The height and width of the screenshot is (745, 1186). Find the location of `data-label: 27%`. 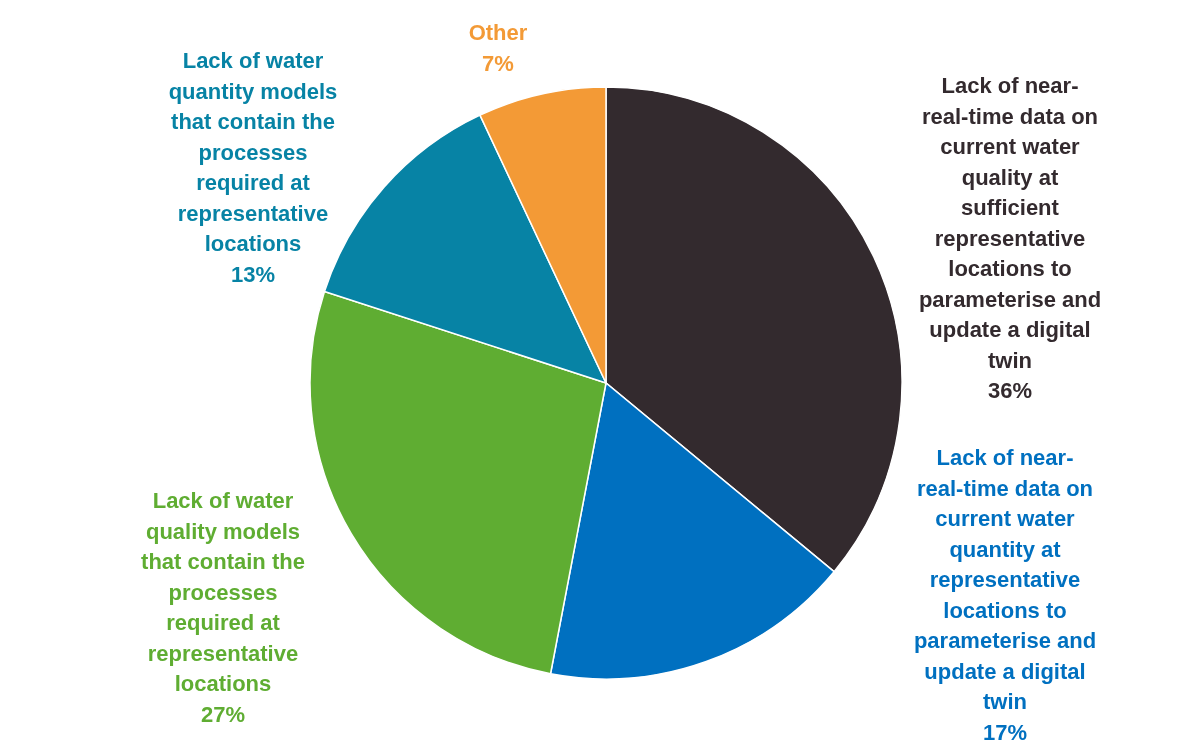

data-label: 27% is located at coordinates (223, 714).